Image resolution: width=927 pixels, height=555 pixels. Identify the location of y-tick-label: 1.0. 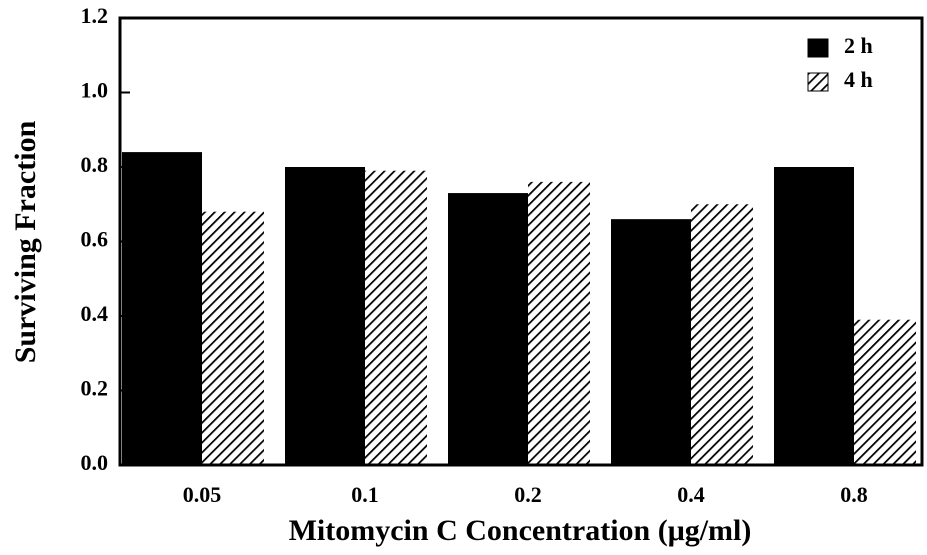
(95, 90).